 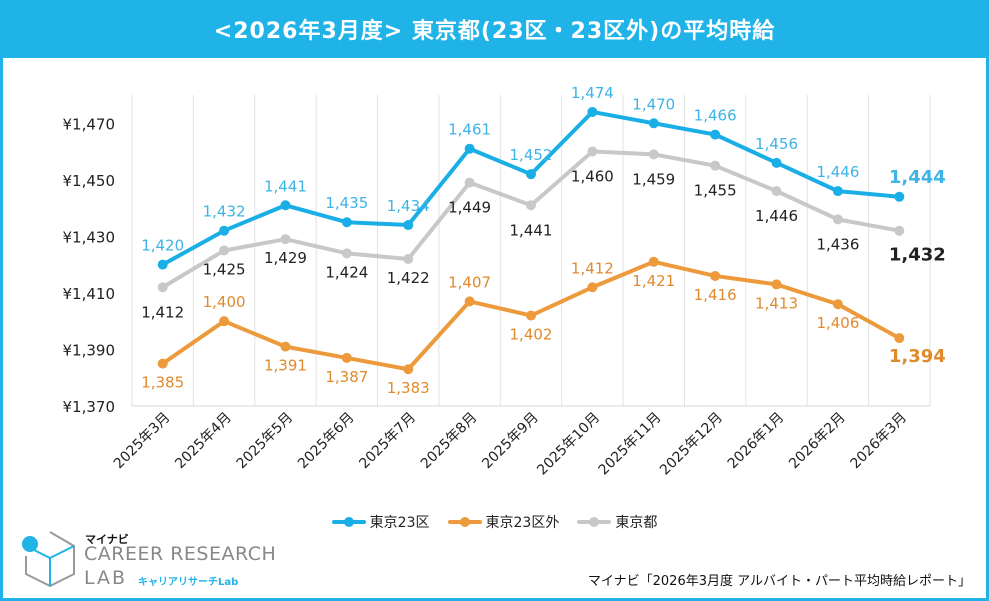 What do you see at coordinates (779, 581) in the screenshot?
I see `source-note: マイナビ「2026年3月度 アルバイト・パート平均時給レポート」` at bounding box center [779, 581].